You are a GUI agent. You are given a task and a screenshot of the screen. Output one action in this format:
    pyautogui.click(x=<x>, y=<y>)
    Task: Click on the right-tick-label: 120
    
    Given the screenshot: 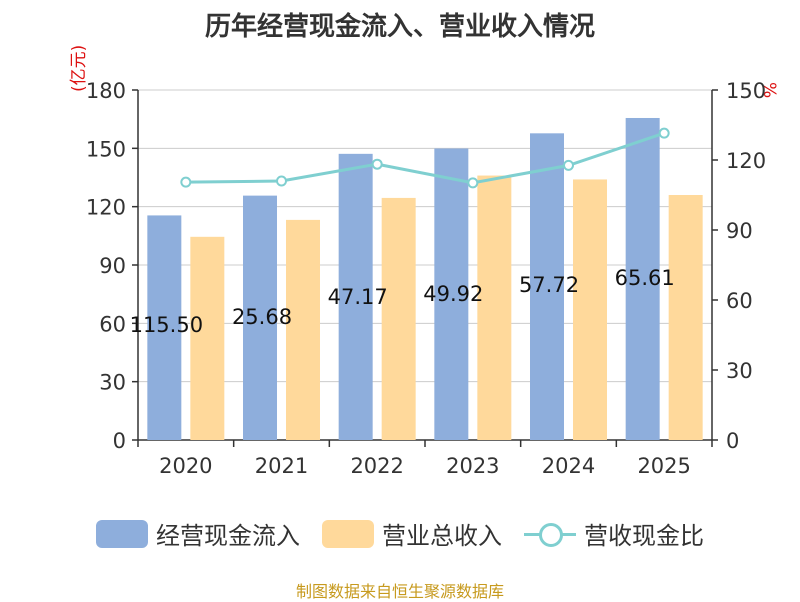 What is the action you would take?
    pyautogui.click(x=746, y=161)
    